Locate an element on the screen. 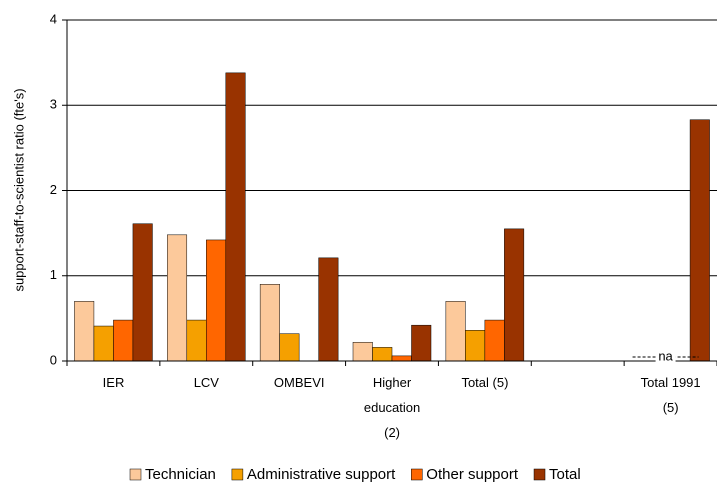 The height and width of the screenshot is (484, 717). legend-label: Total is located at coordinates (565, 474).